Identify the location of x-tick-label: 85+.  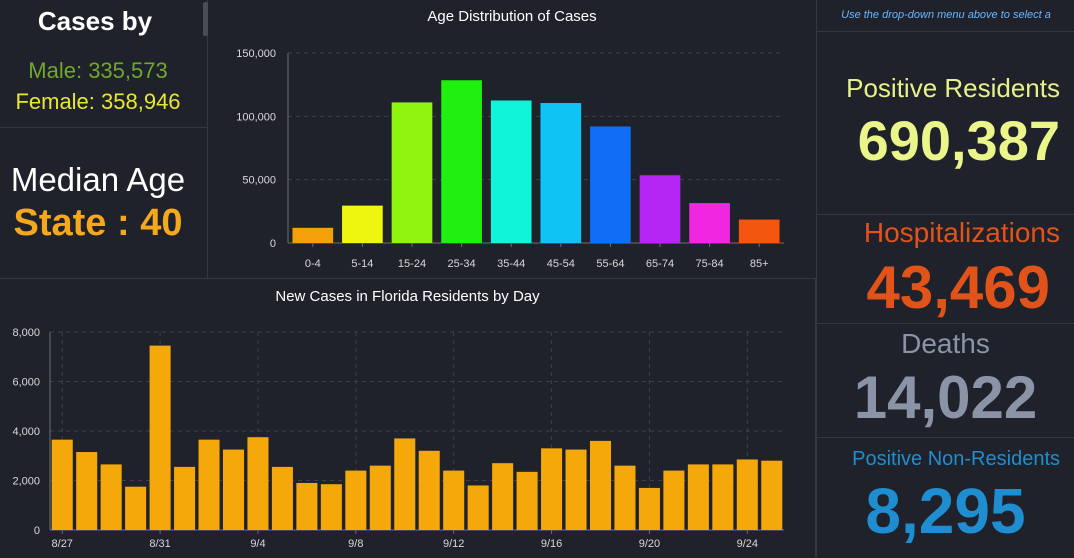
(759, 264).